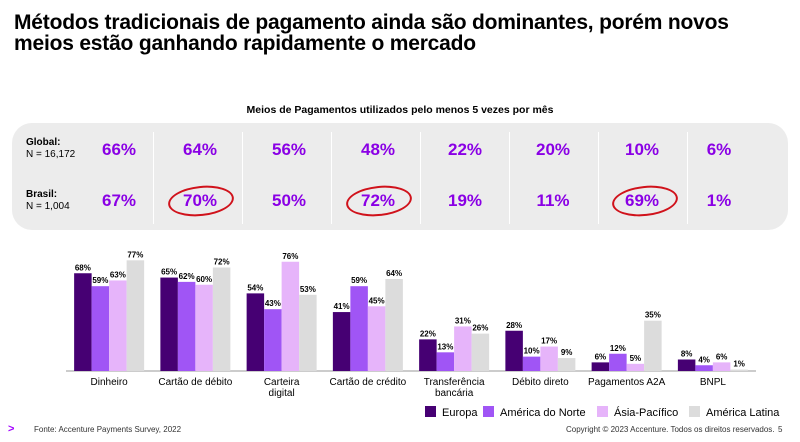 This screenshot has width=800, height=442. I want to click on global-value: 10%, so click(642, 149).